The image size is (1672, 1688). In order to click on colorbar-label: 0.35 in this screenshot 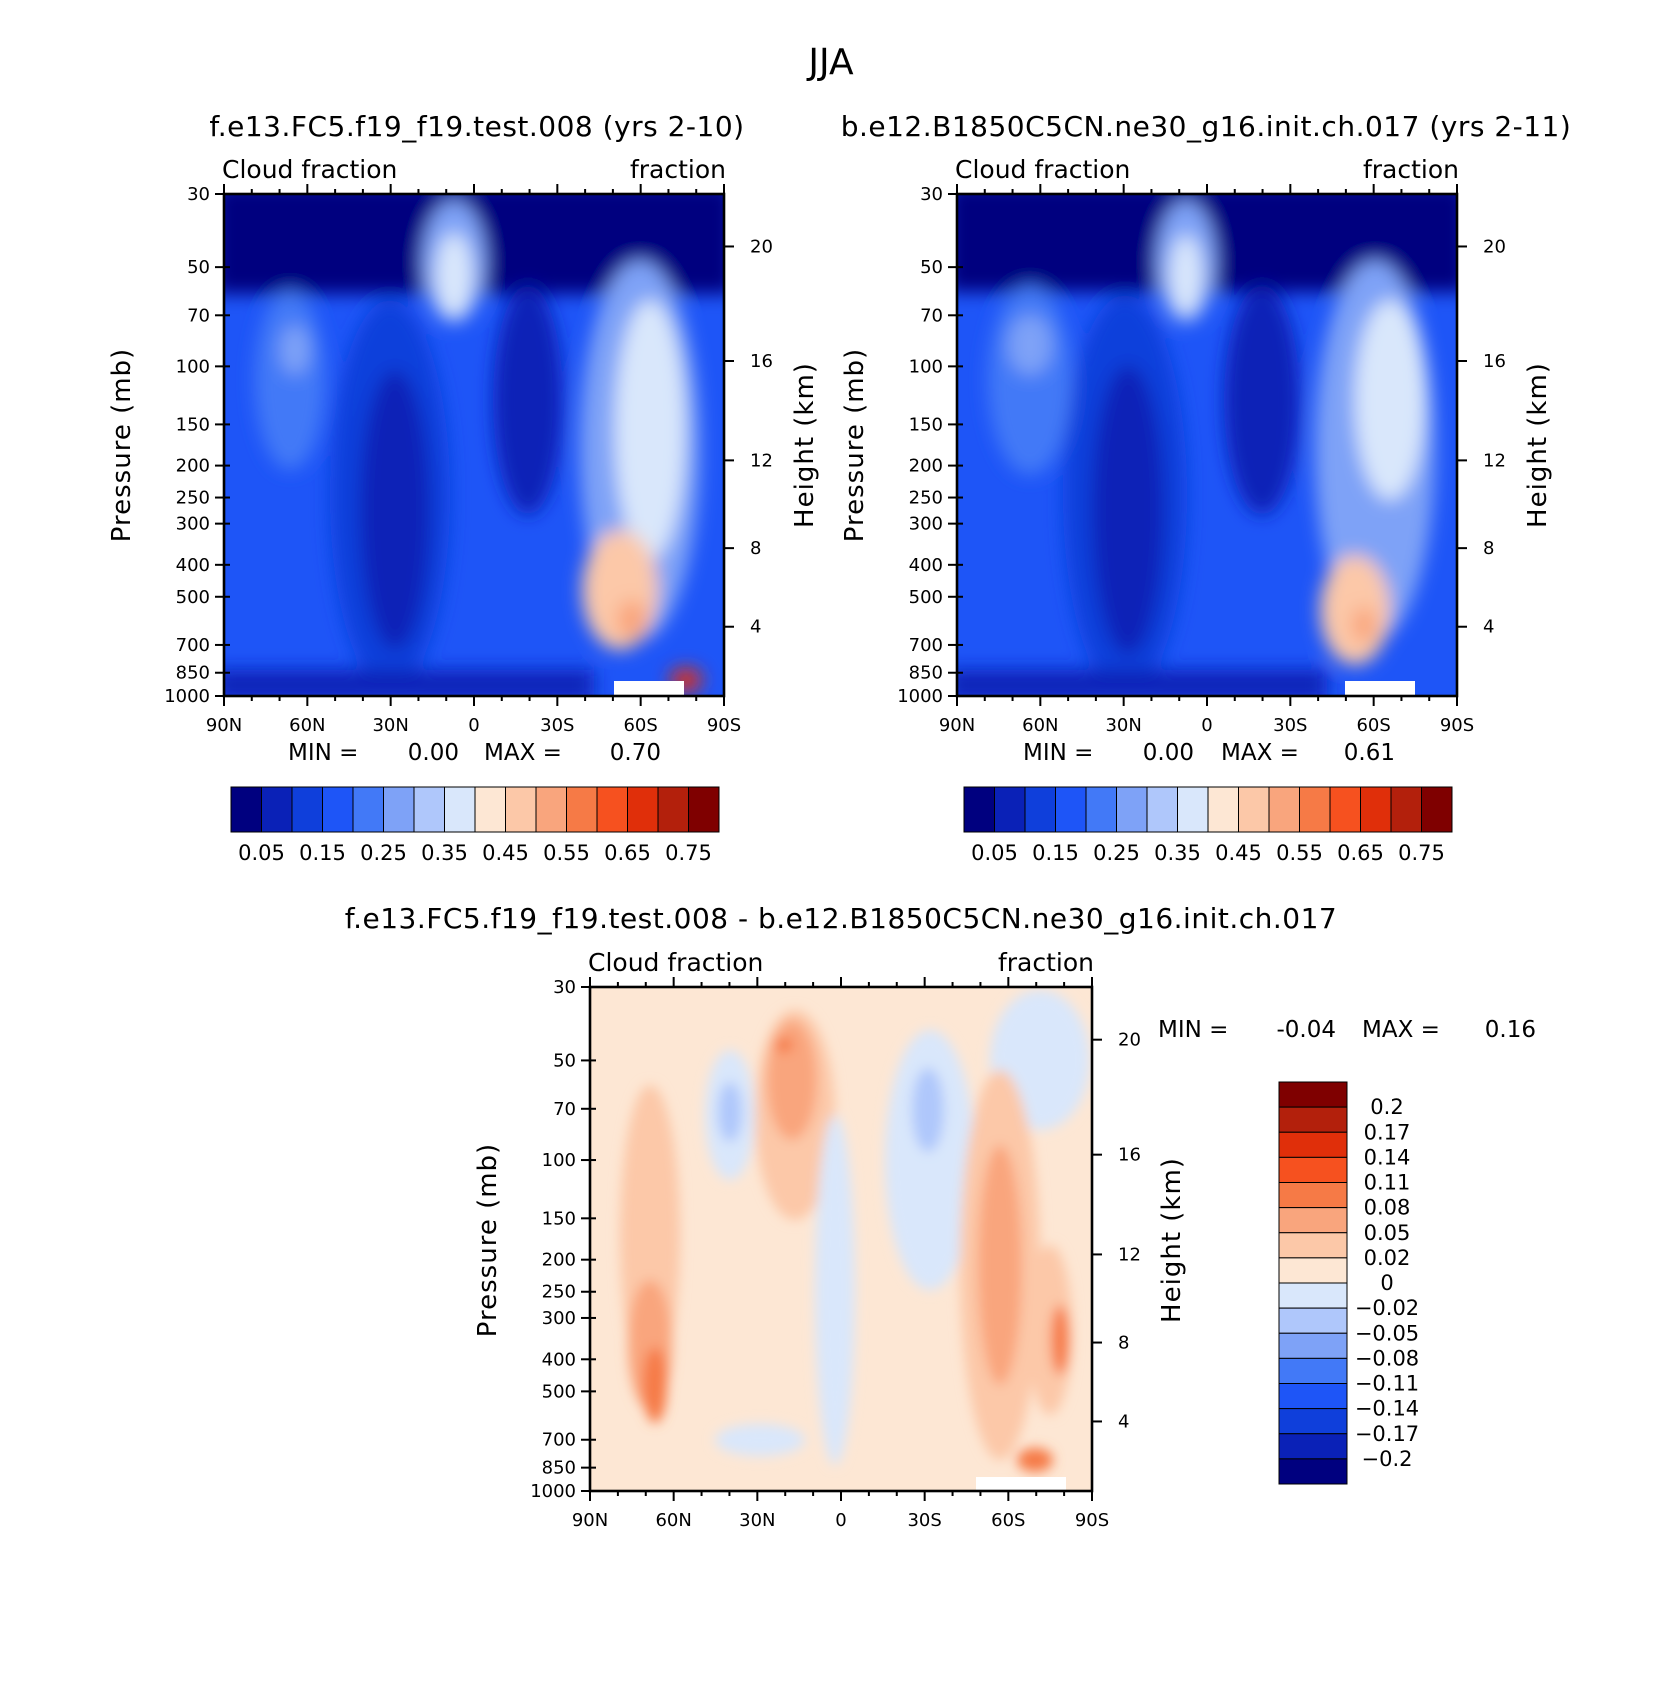, I will do `click(444, 853)`.